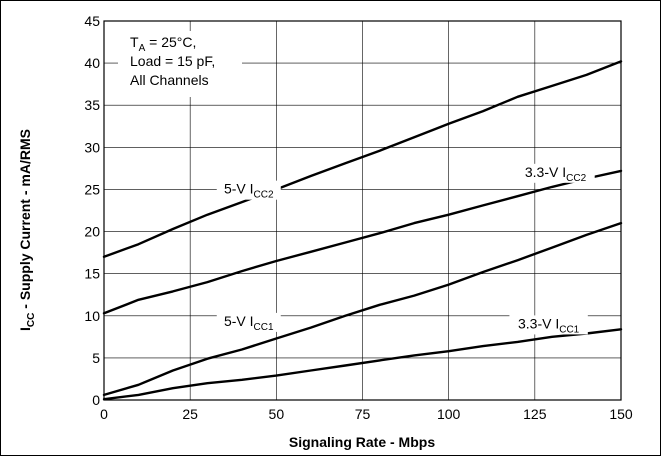 This screenshot has height=456, width=661. I want to click on x-tick-label: 150, so click(621, 414).